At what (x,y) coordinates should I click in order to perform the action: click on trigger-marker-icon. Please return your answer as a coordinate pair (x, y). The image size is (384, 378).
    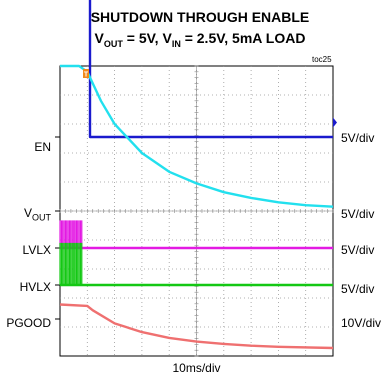
    Looking at the image, I should click on (86, 73).